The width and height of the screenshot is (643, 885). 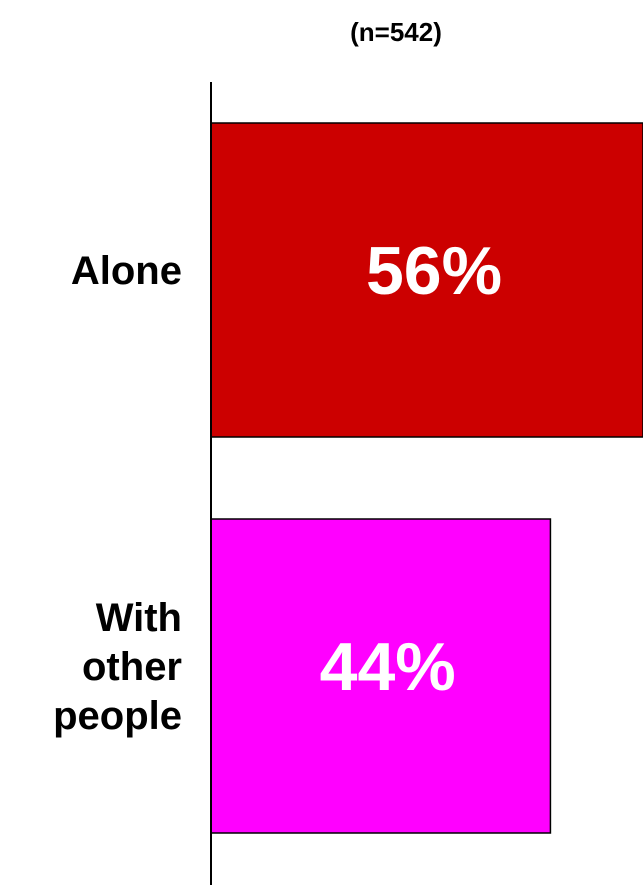 I want to click on category-label-alone: Alone, so click(x=126, y=271).